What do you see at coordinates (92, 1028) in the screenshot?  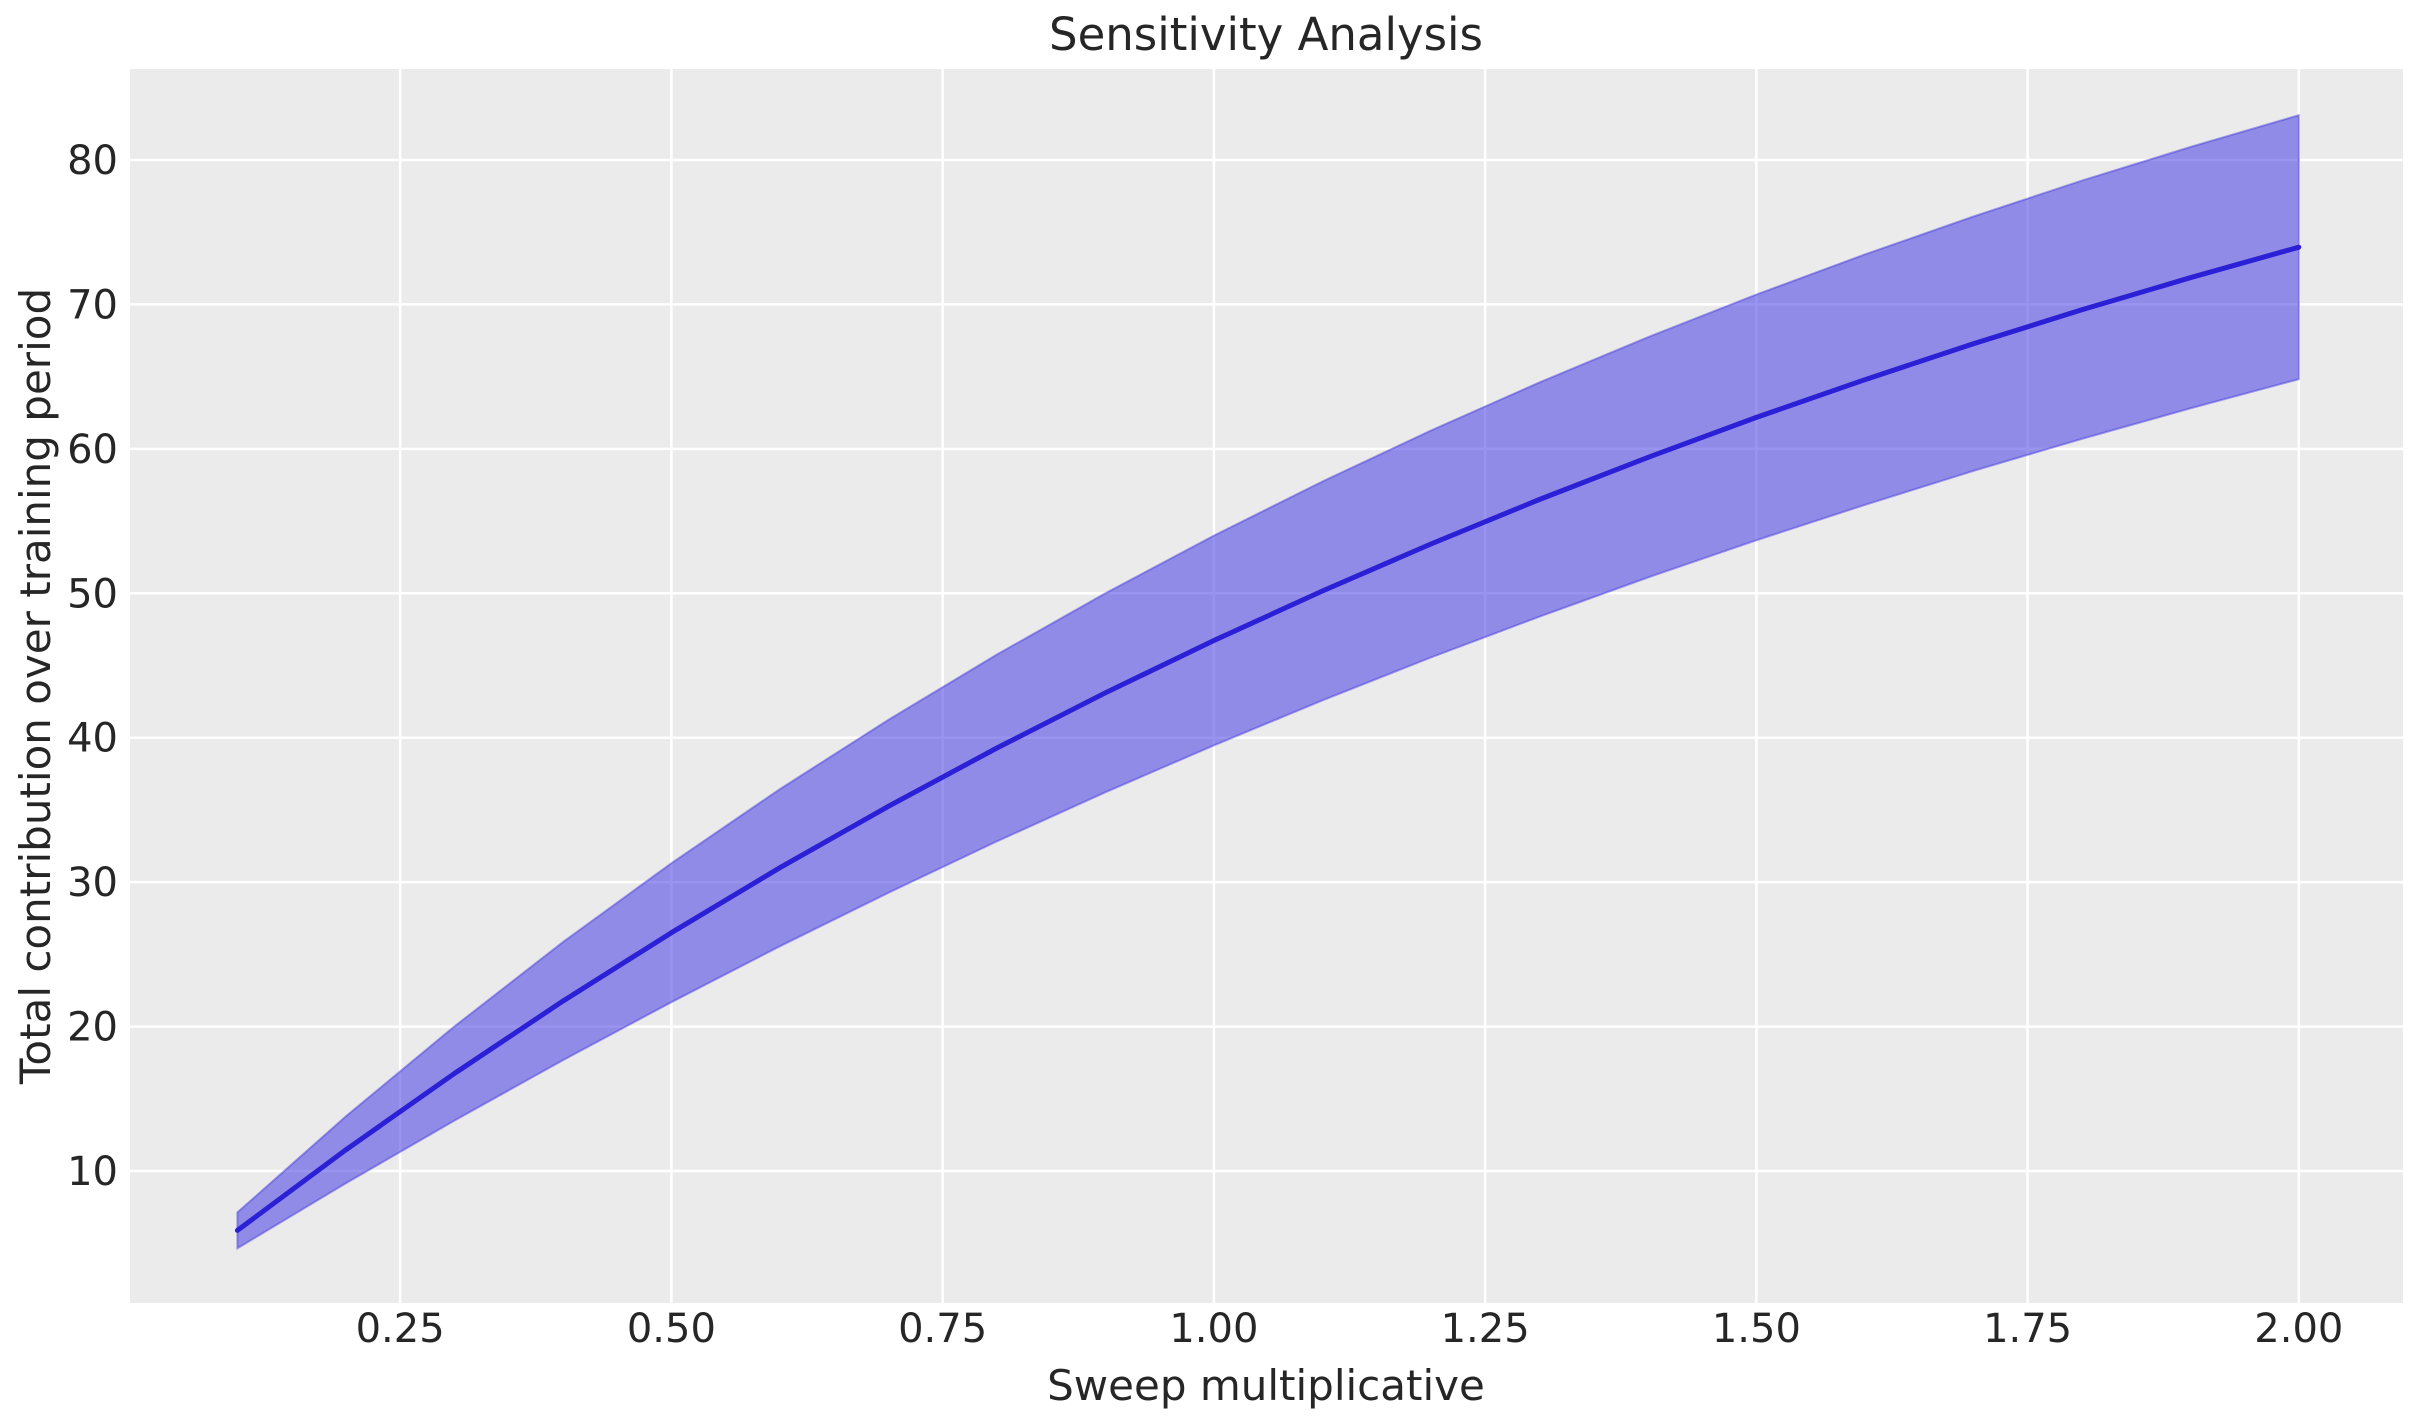 I see `y-tick-label: 20` at bounding box center [92, 1028].